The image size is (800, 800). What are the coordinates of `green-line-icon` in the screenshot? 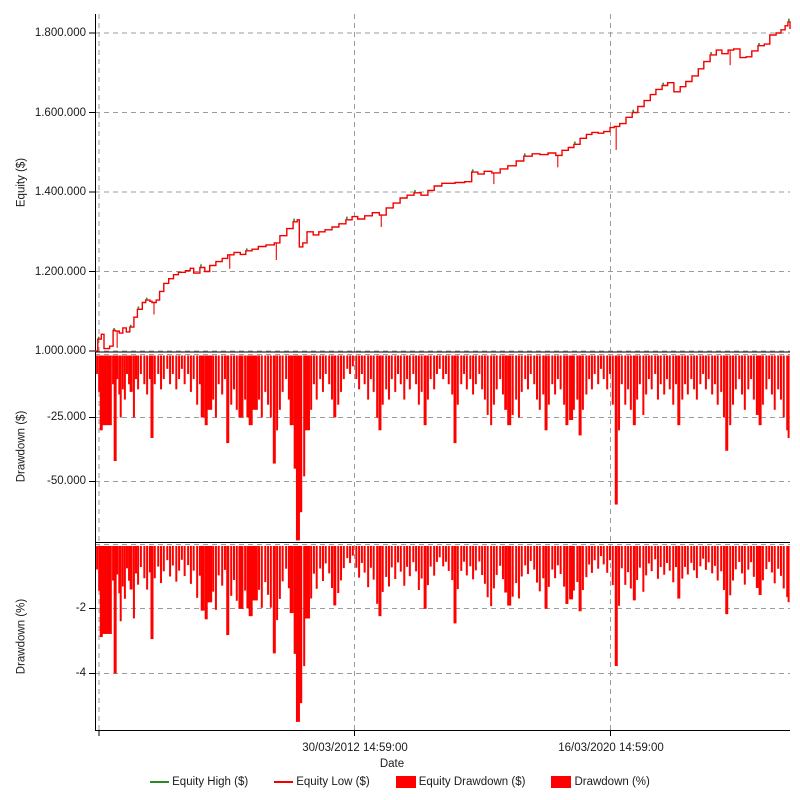 It's located at (160, 782).